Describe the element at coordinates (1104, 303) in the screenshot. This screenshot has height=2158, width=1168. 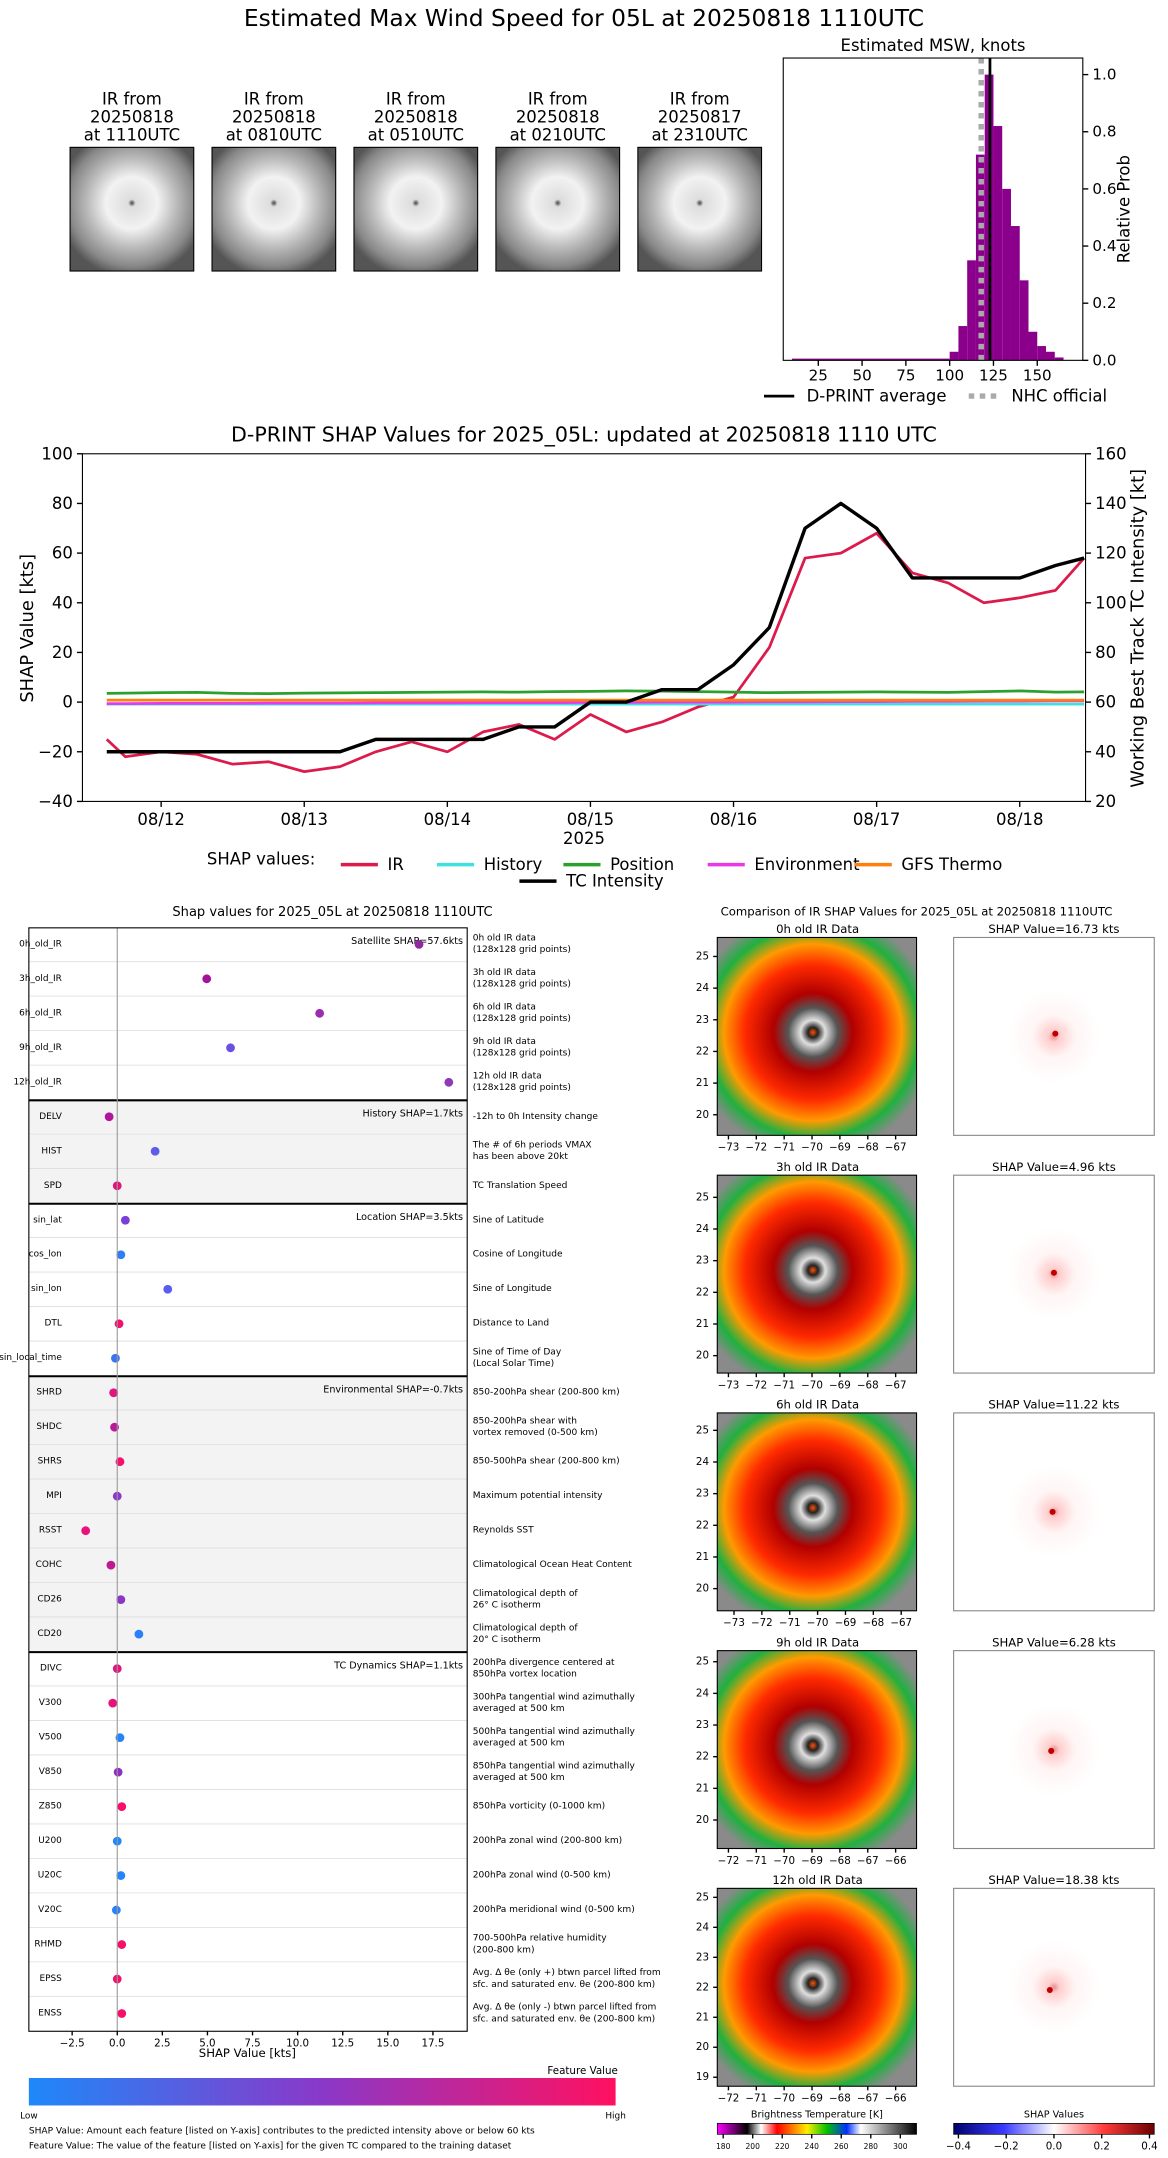
I see `y-tick-label: 0.2` at that location.